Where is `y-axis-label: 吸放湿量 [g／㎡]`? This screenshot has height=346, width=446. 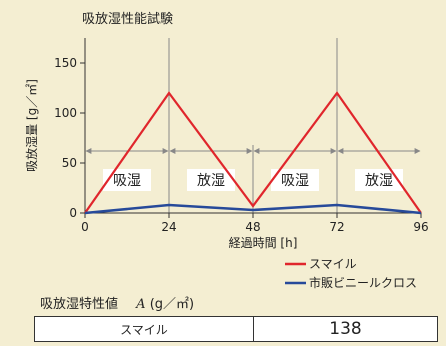 y-axis-label: 吸放湿量 [g／㎡] is located at coordinates (31, 125).